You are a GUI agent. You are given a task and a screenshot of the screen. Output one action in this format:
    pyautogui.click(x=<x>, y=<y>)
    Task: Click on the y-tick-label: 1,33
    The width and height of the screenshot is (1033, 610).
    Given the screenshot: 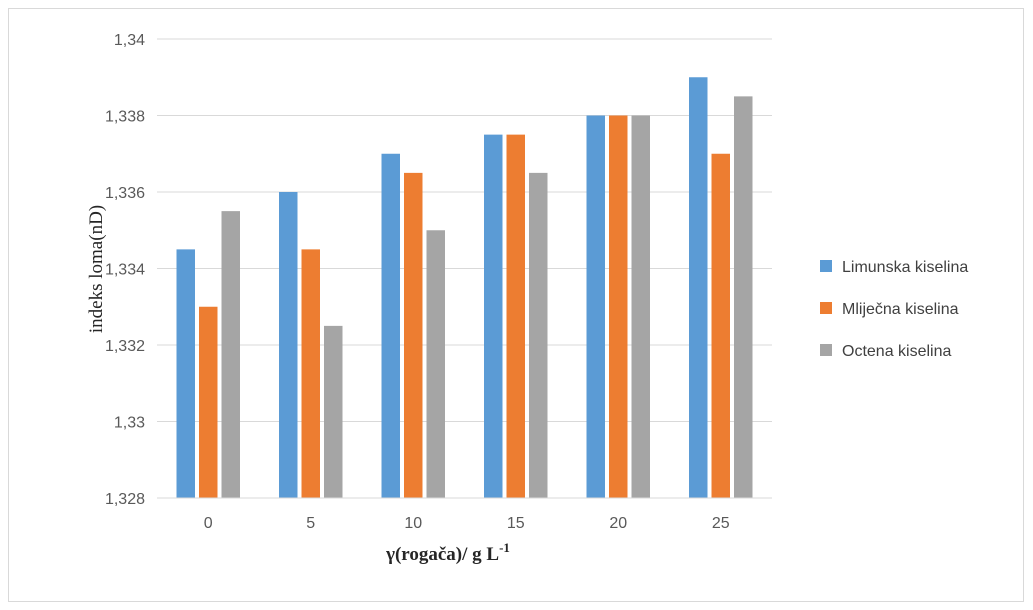 What is the action you would take?
    pyautogui.click(x=129, y=423)
    